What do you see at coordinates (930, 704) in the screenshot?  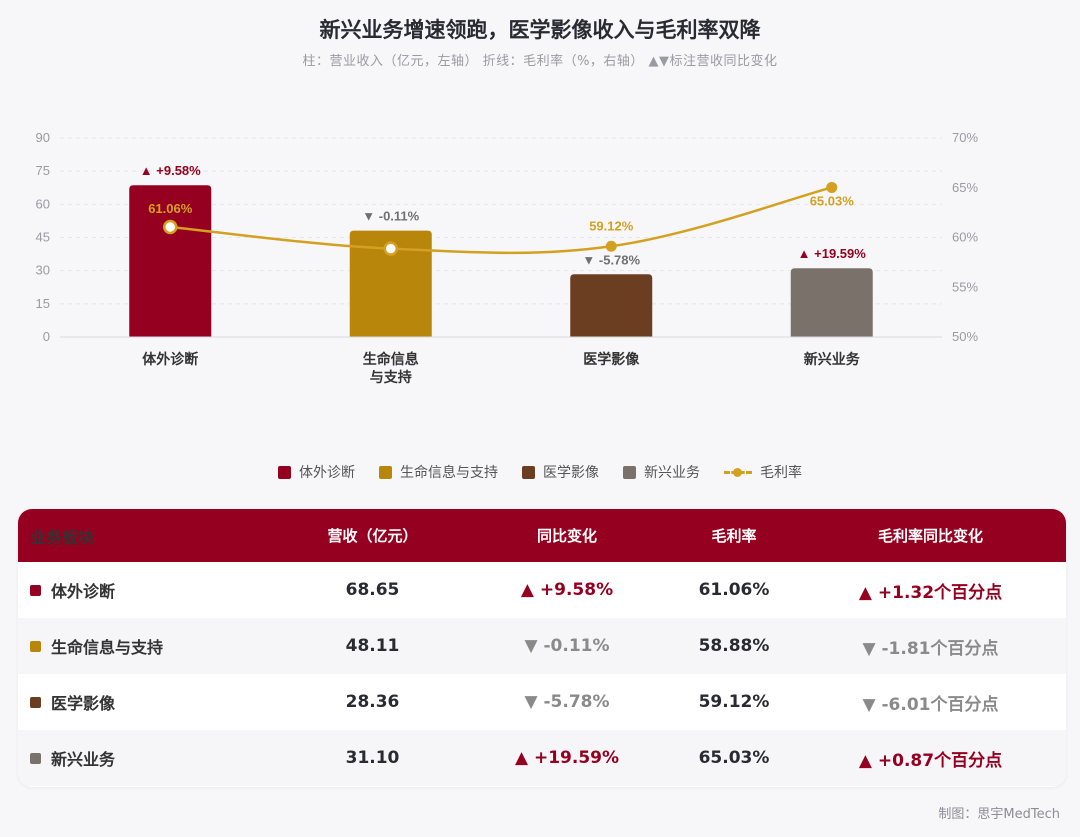 I see `margin-change-cell: ▼ -6.01个百分点` at bounding box center [930, 704].